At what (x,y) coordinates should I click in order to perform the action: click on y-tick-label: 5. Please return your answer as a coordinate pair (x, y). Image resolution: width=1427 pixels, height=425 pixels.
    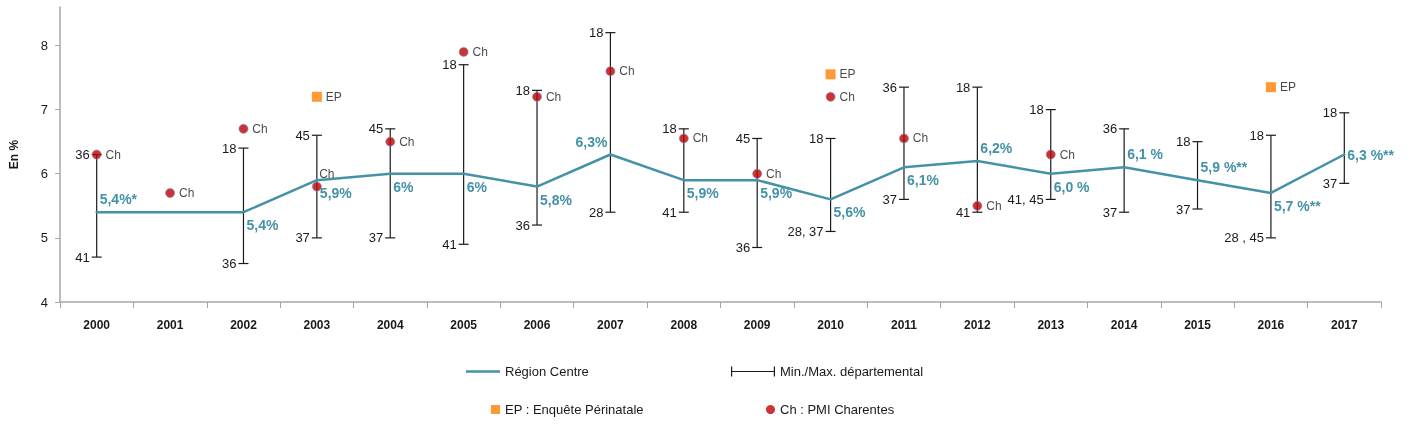
    Looking at the image, I should click on (44, 238).